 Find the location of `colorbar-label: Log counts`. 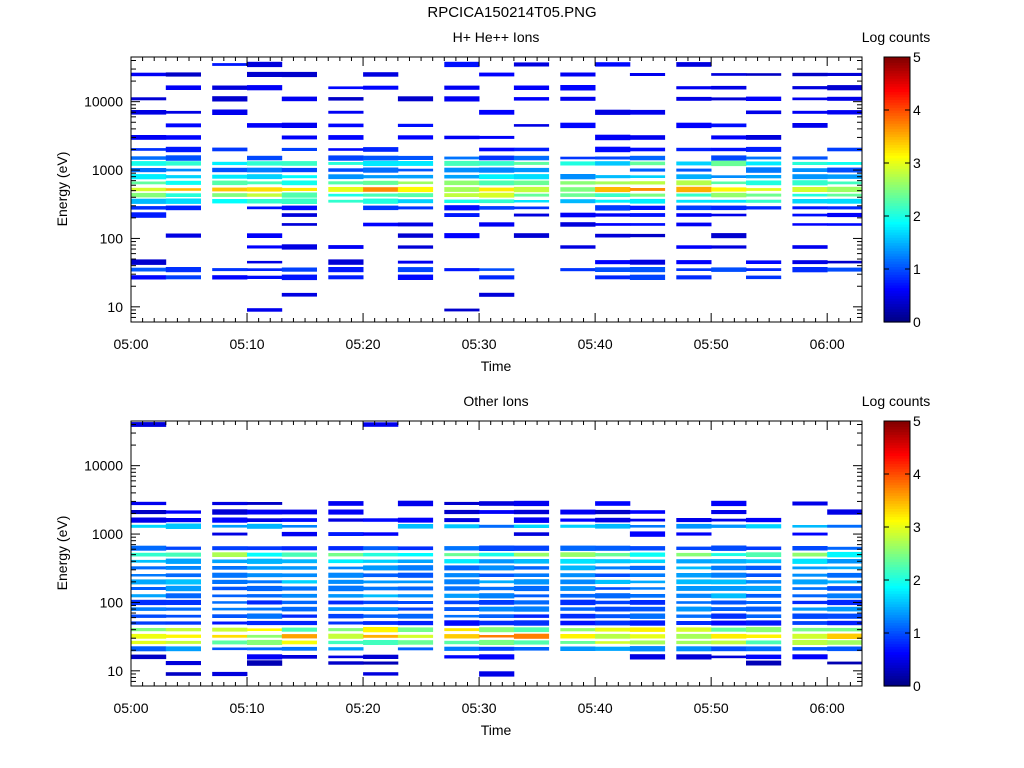

colorbar-label: Log counts is located at coordinates (896, 37).